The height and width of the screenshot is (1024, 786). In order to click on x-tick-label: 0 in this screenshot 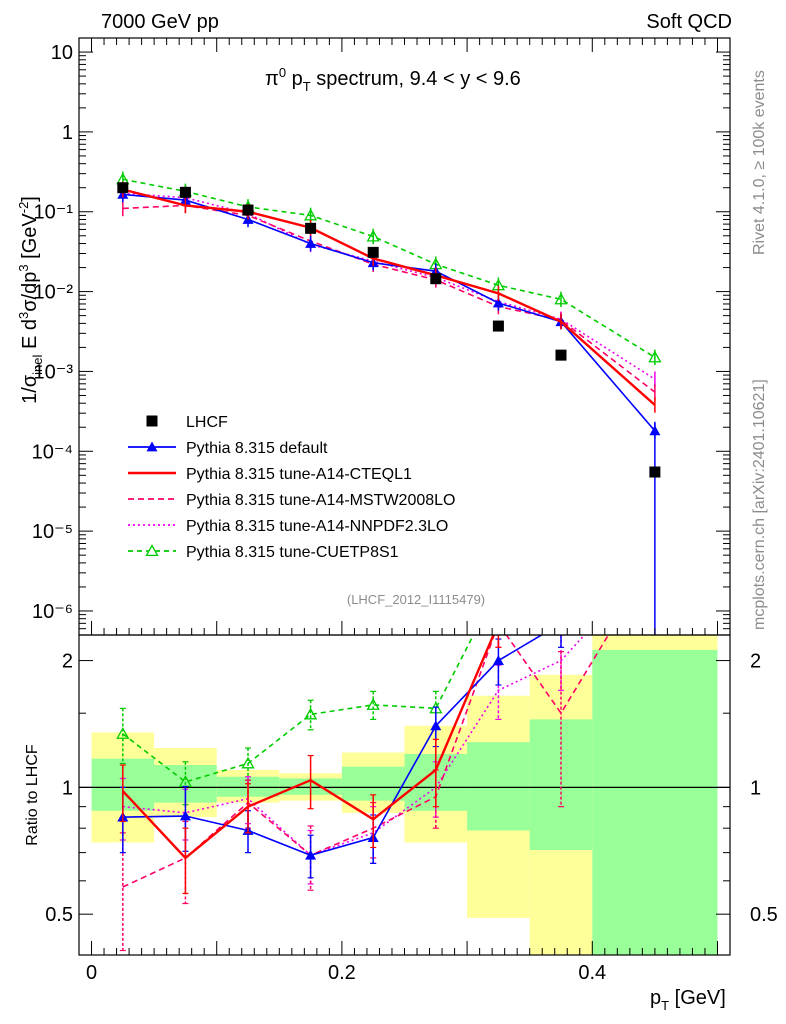, I will do `click(91, 973)`.